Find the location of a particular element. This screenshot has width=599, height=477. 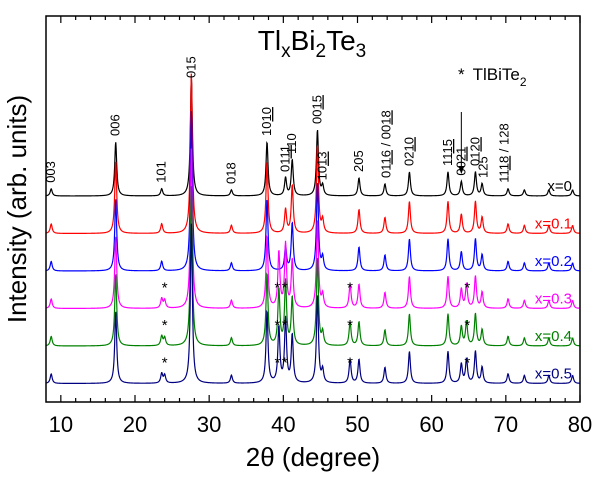

chart-title: TlxBi2Te3 is located at coordinates (312, 43).